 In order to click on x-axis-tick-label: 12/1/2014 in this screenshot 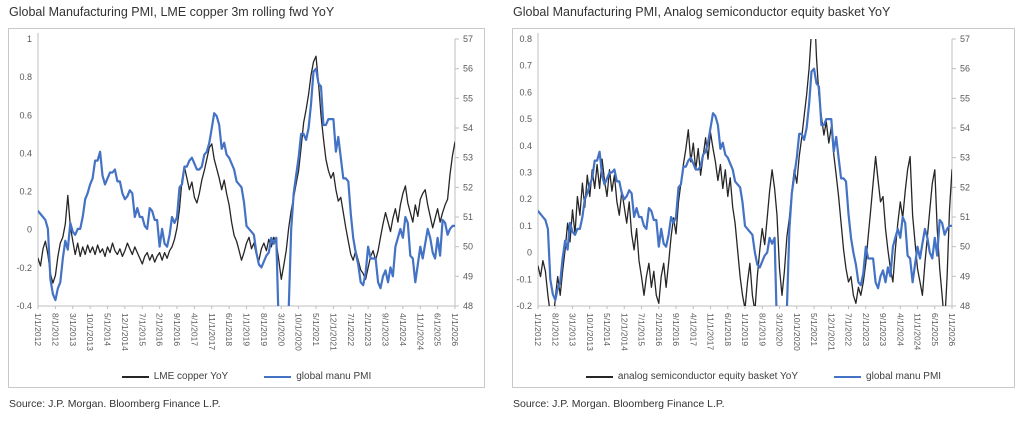, I will do `click(624, 332)`.